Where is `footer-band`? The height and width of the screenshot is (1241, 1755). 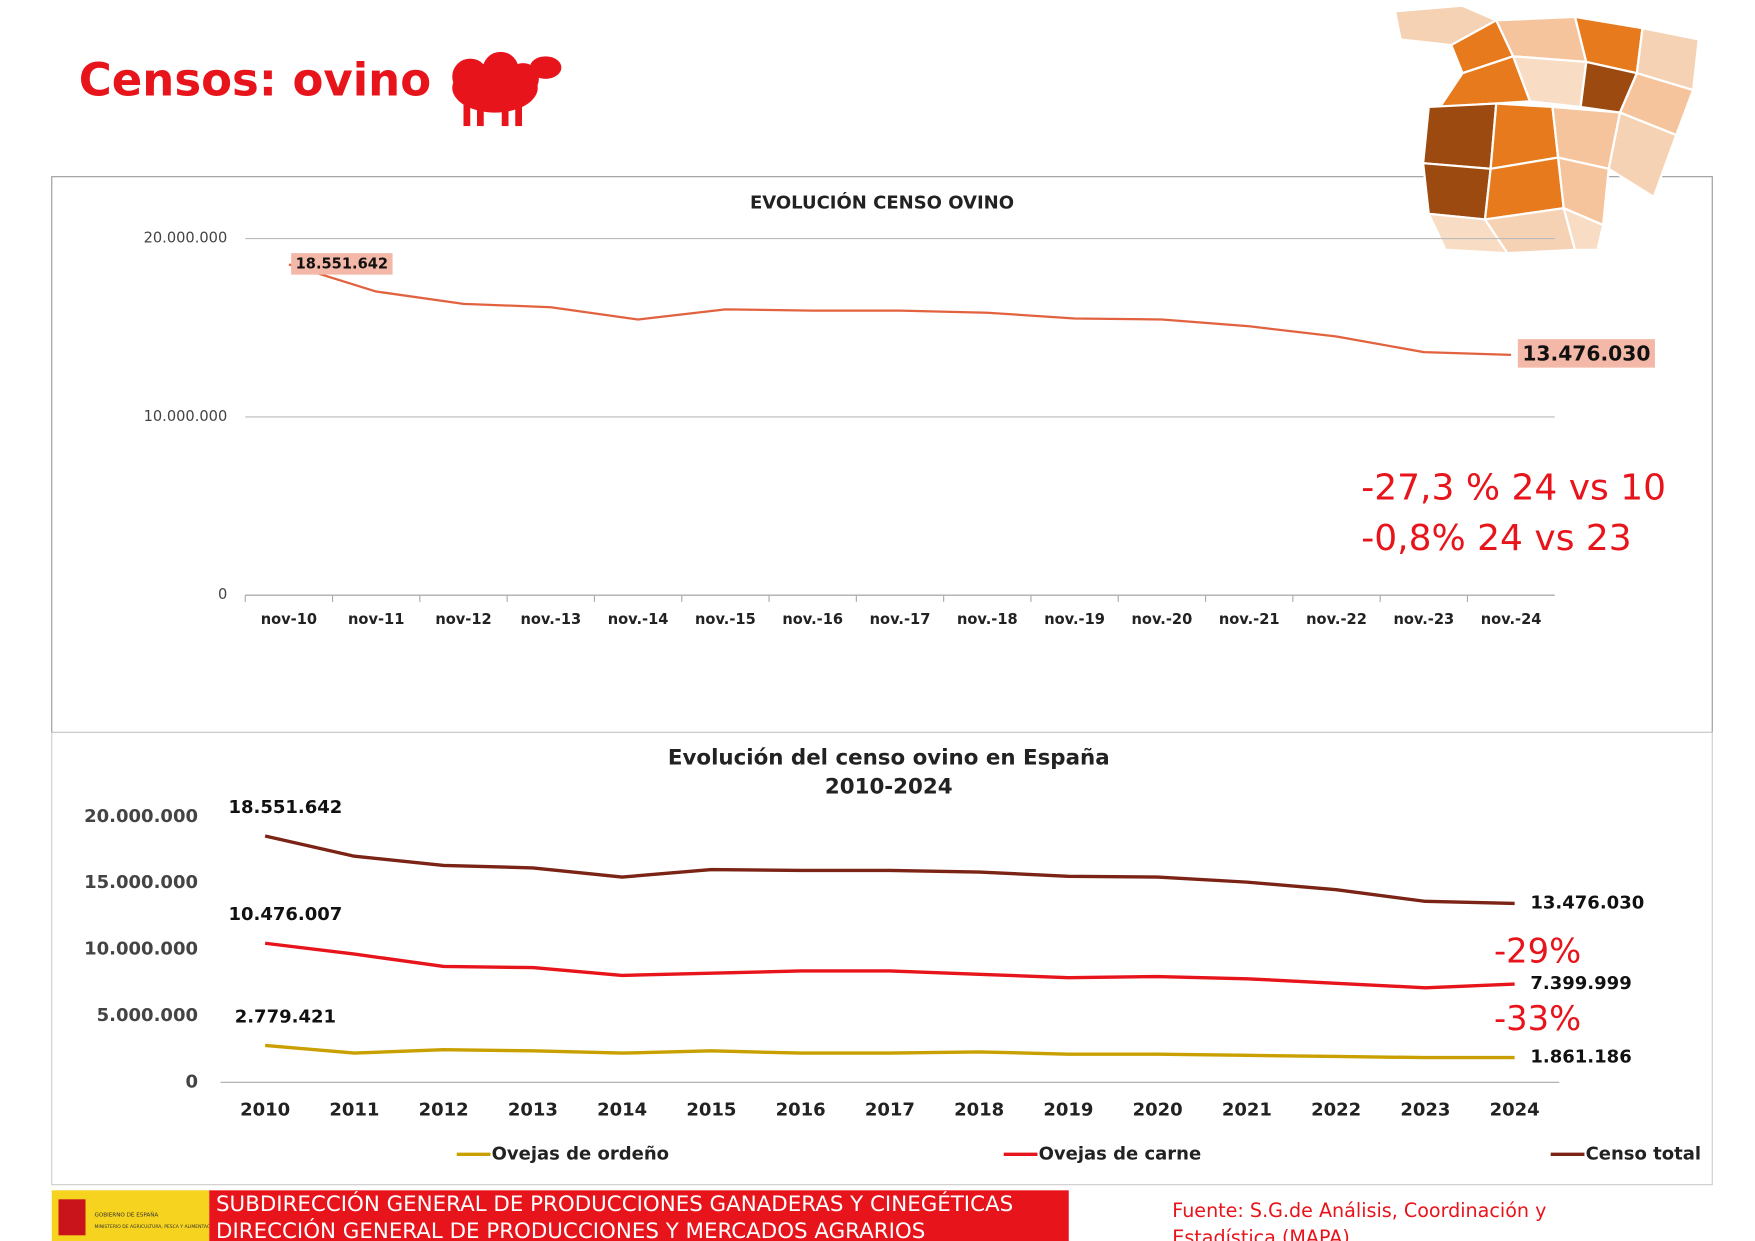 footer-band is located at coordinates (639, 1215).